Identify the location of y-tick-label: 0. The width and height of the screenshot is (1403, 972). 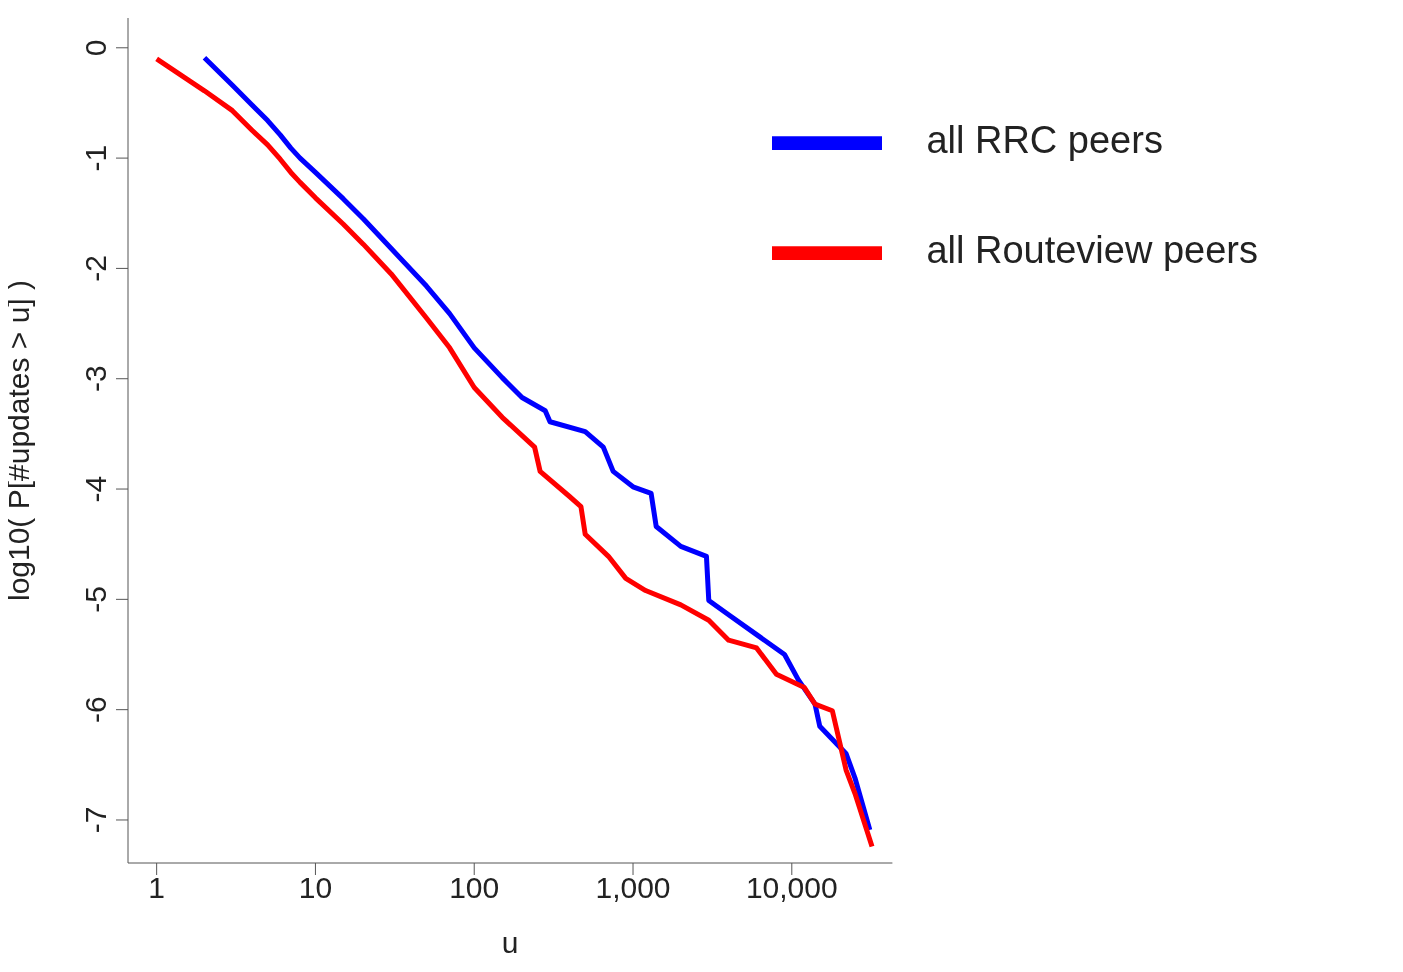
(95, 48).